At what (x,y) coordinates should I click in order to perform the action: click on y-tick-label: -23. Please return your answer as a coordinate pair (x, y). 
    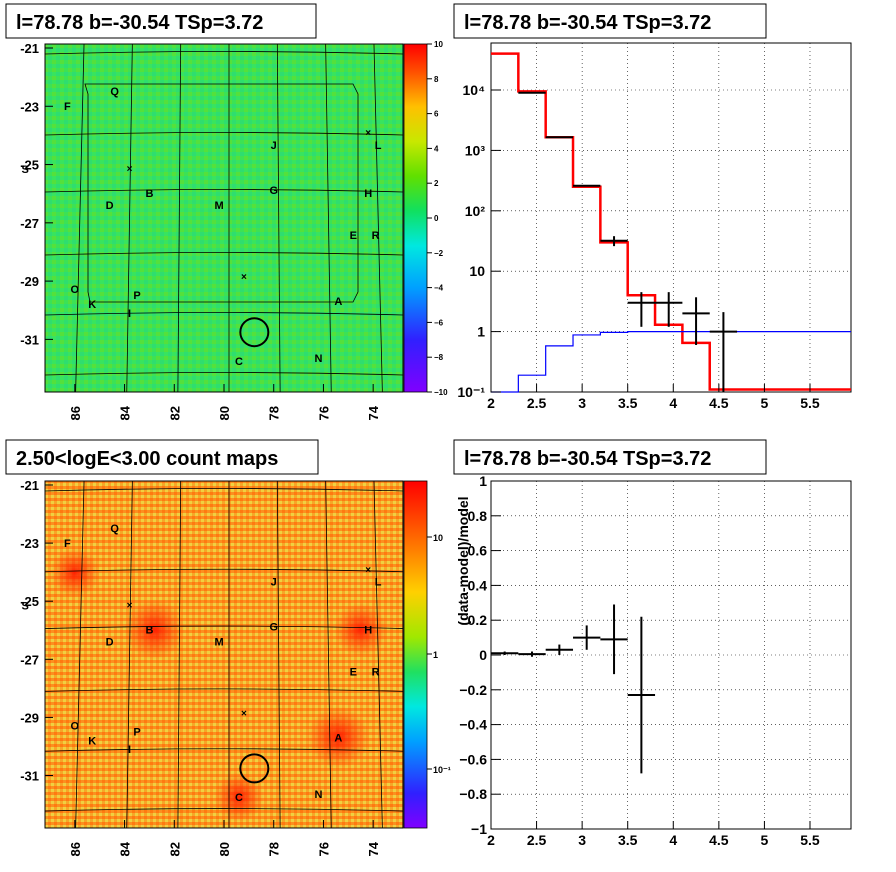
    Looking at the image, I should click on (29, 543).